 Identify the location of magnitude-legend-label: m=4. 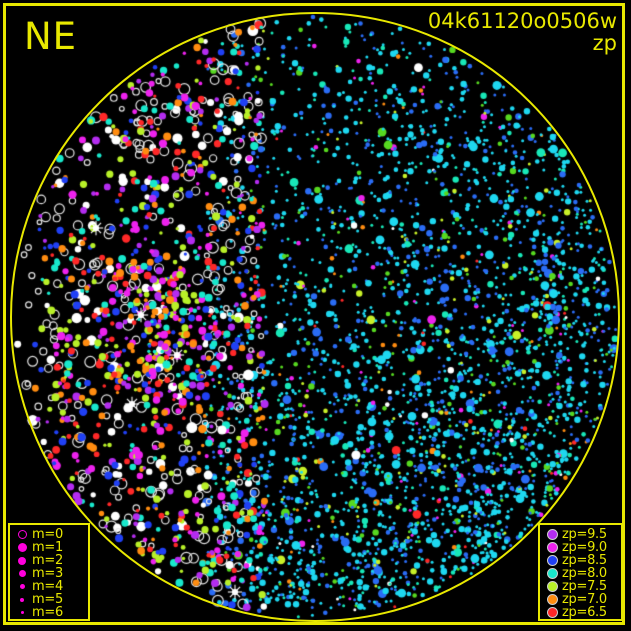
(47, 586).